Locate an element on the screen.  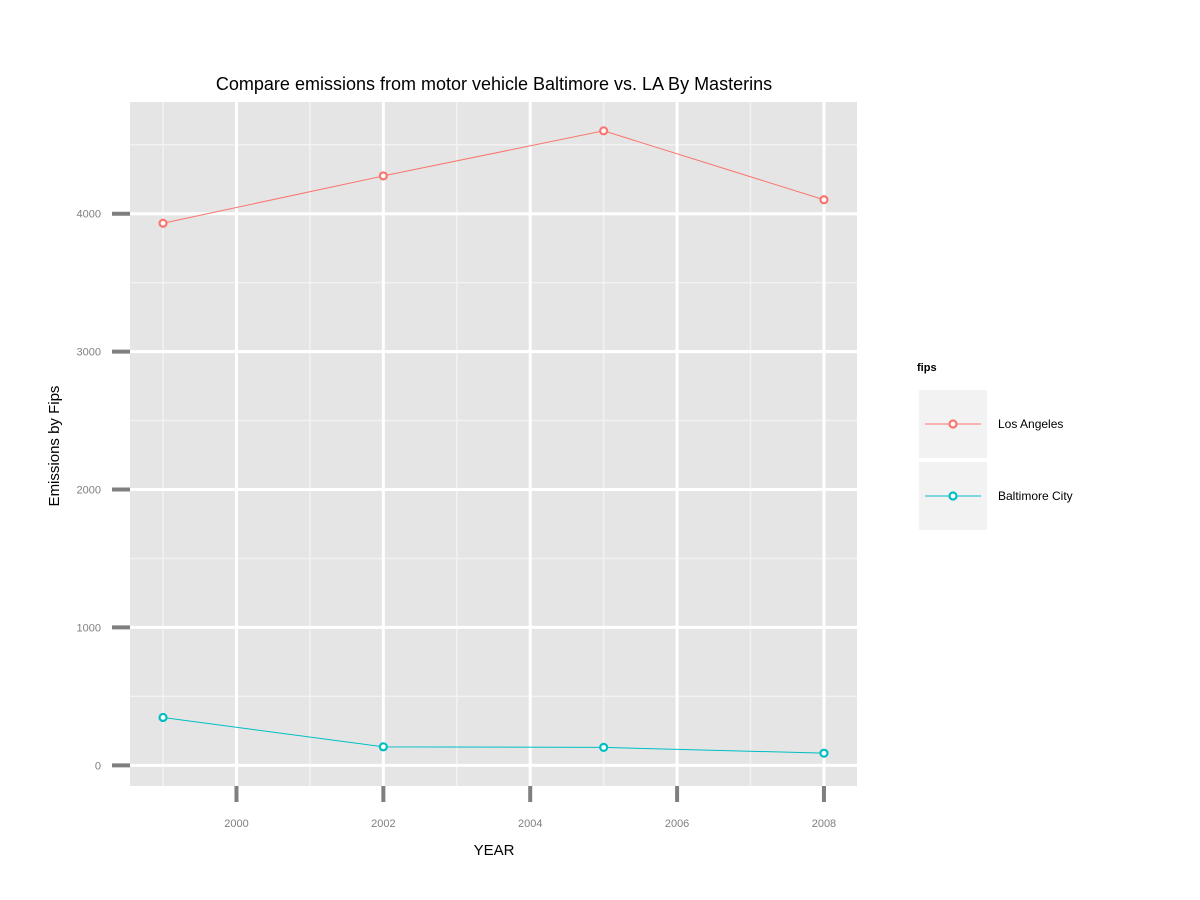
y-tick-label: 0 is located at coordinates (98, 766).